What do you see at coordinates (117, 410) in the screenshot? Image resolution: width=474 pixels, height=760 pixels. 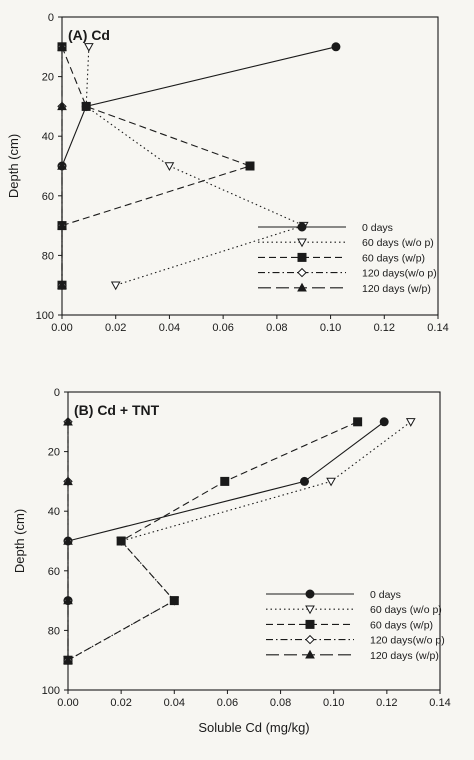 I see `panel-title: (B) Cd + TNT` at bounding box center [117, 410].